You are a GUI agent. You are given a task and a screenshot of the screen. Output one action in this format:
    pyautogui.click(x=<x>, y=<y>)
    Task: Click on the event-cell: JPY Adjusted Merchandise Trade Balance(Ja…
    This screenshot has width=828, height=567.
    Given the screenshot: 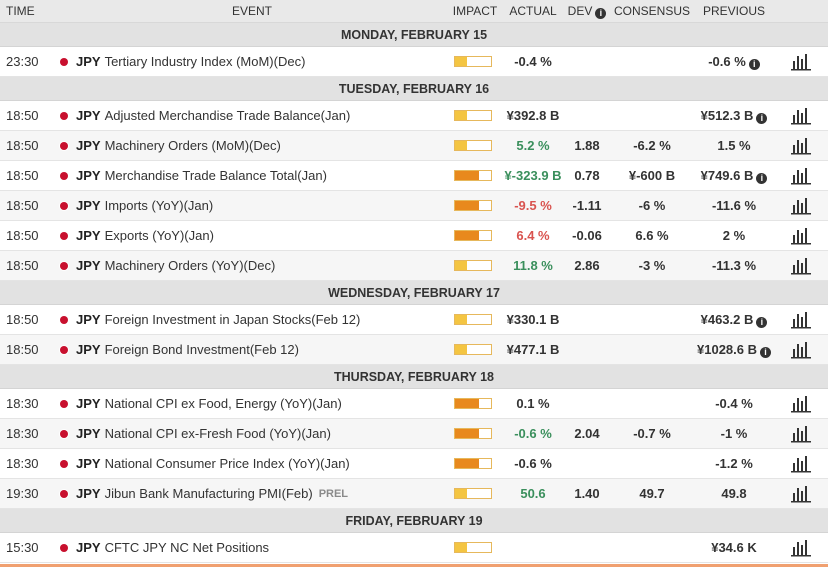 What is the action you would take?
    pyautogui.click(x=252, y=115)
    